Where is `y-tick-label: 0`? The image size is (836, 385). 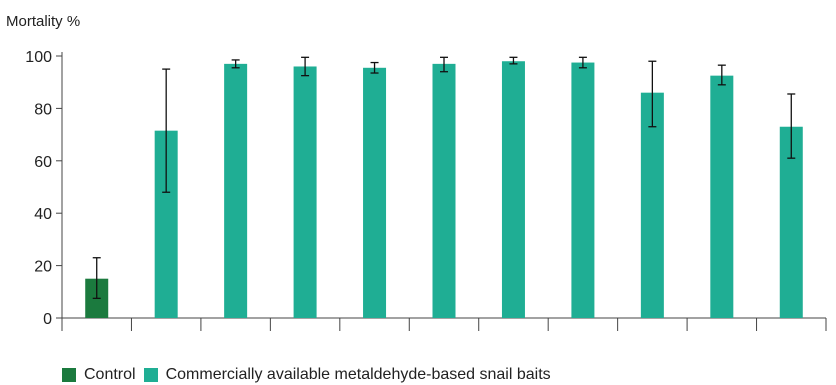
y-tick-label: 0 is located at coordinates (47, 319).